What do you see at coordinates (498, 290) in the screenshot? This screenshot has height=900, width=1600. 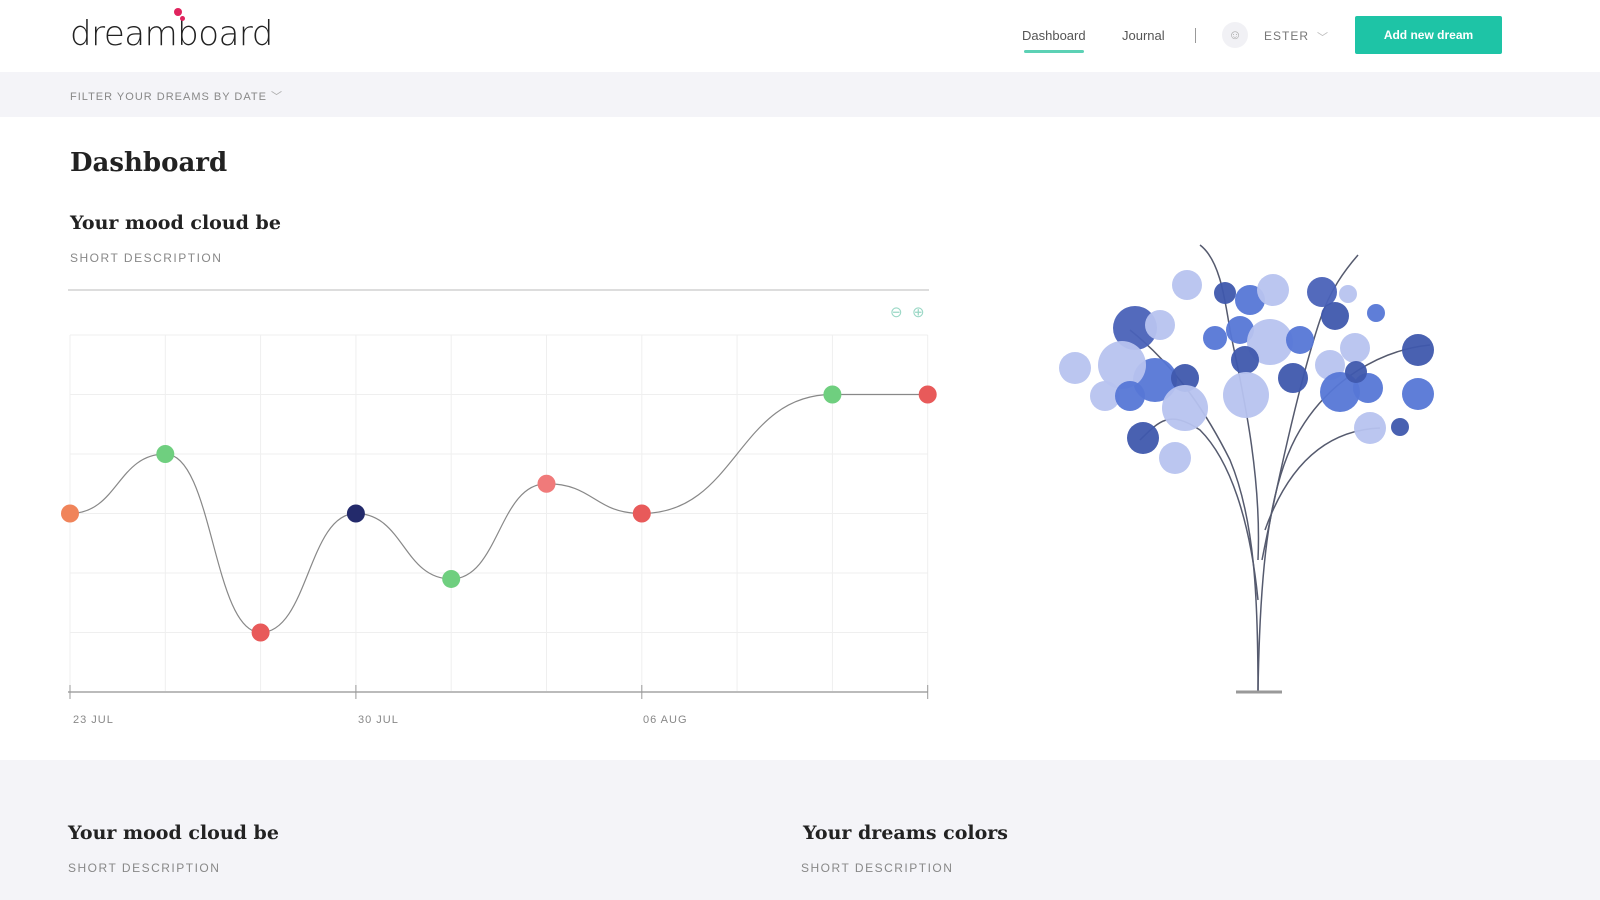 I see `divider` at bounding box center [498, 290].